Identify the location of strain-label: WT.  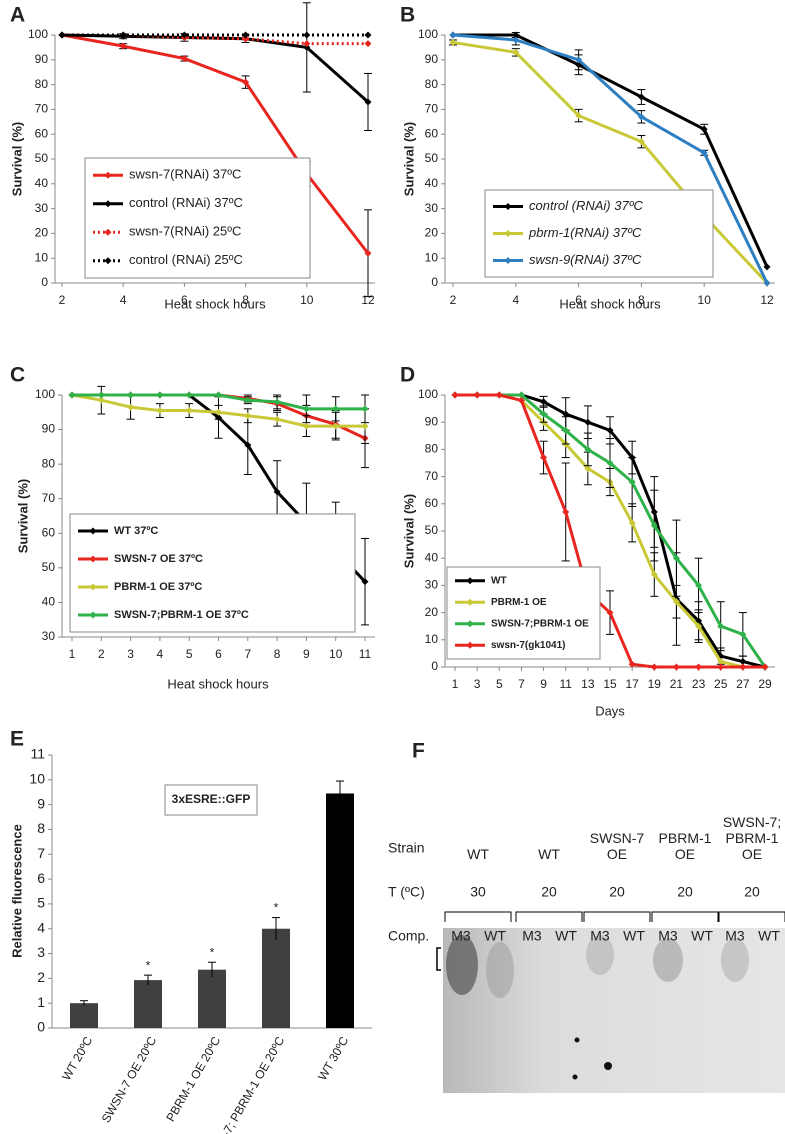
(478, 854).